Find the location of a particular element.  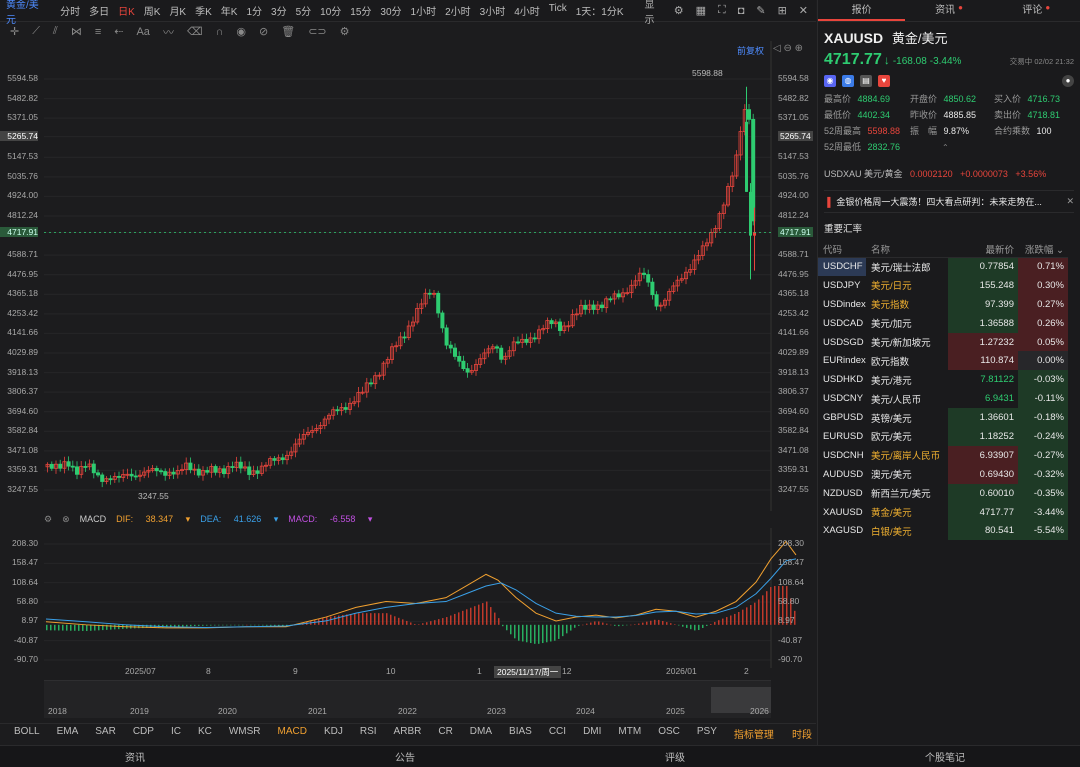

tab-news: 资讯 ● is located at coordinates (949, 9).